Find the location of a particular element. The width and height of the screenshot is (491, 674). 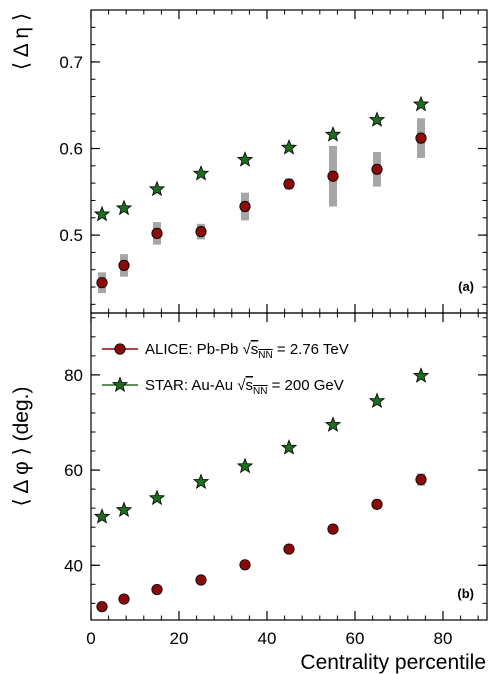

x-tick-label: 80 is located at coordinates (443, 638).